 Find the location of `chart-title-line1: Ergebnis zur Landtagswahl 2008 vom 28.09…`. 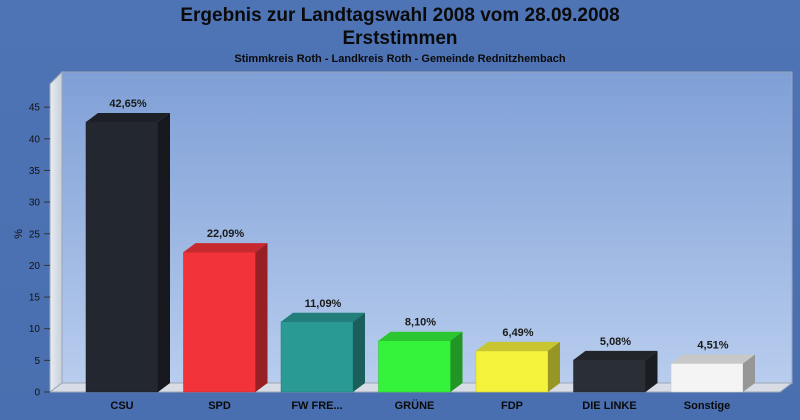

chart-title-line1: Ergebnis zur Landtagswahl 2008 vom 28.09… is located at coordinates (400, 15).